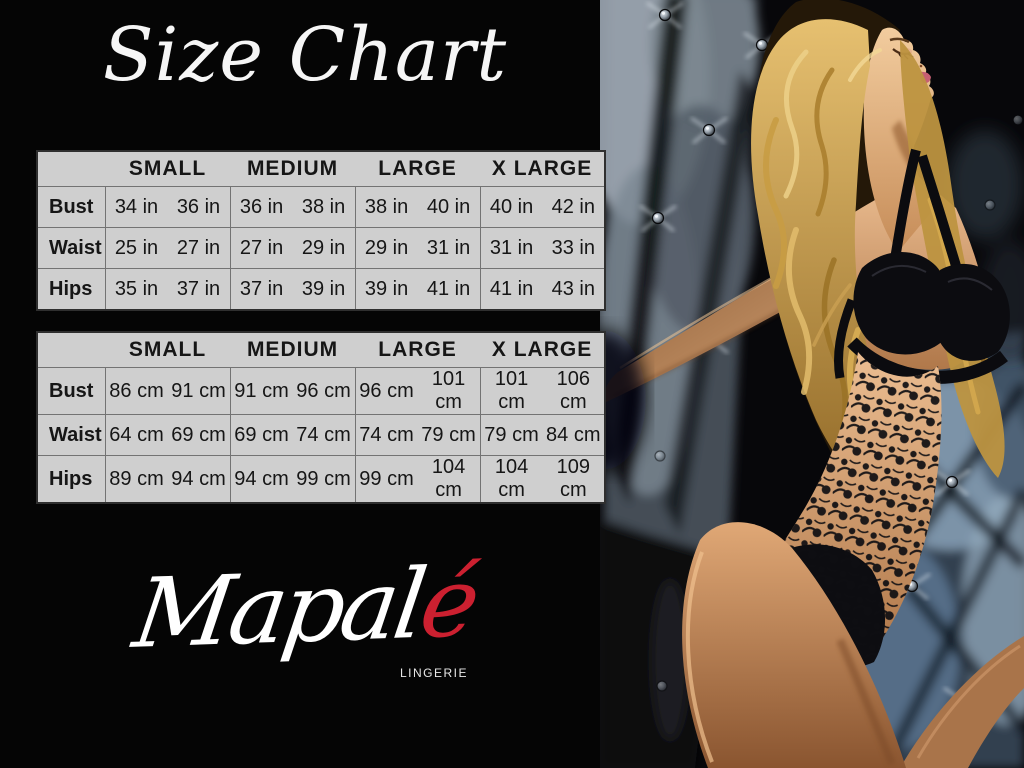 The height and width of the screenshot is (768, 1024). Describe the element at coordinates (434, 673) in the screenshot. I see `logo-subtext: LINGERIE` at that location.